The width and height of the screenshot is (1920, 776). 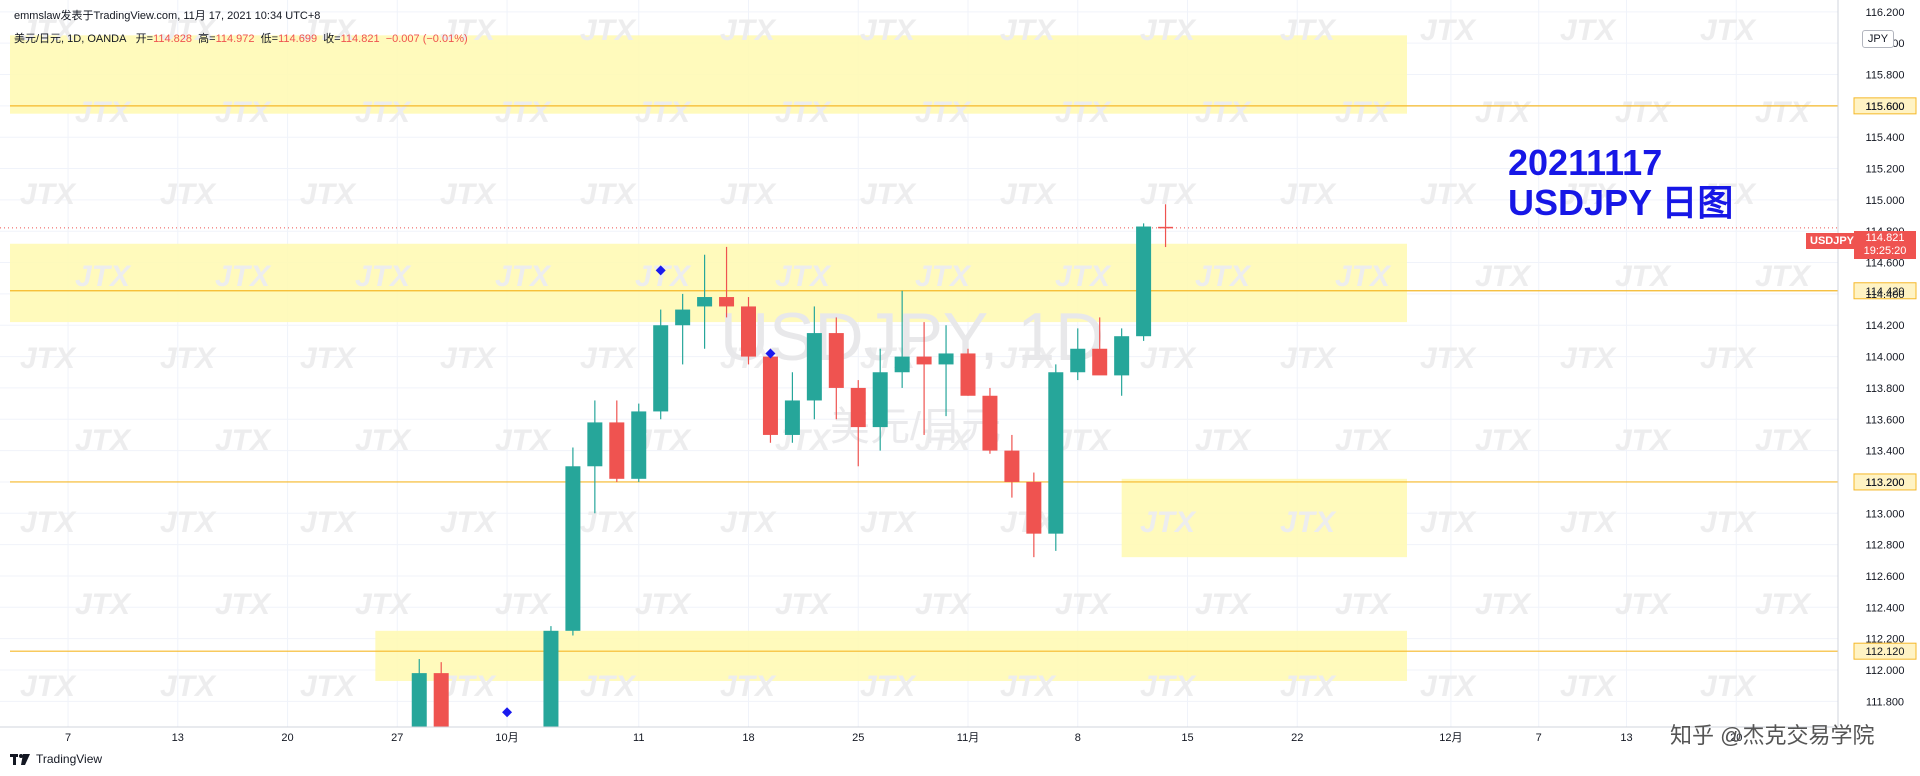 I want to click on high-label: 高=, so click(x=207, y=39).